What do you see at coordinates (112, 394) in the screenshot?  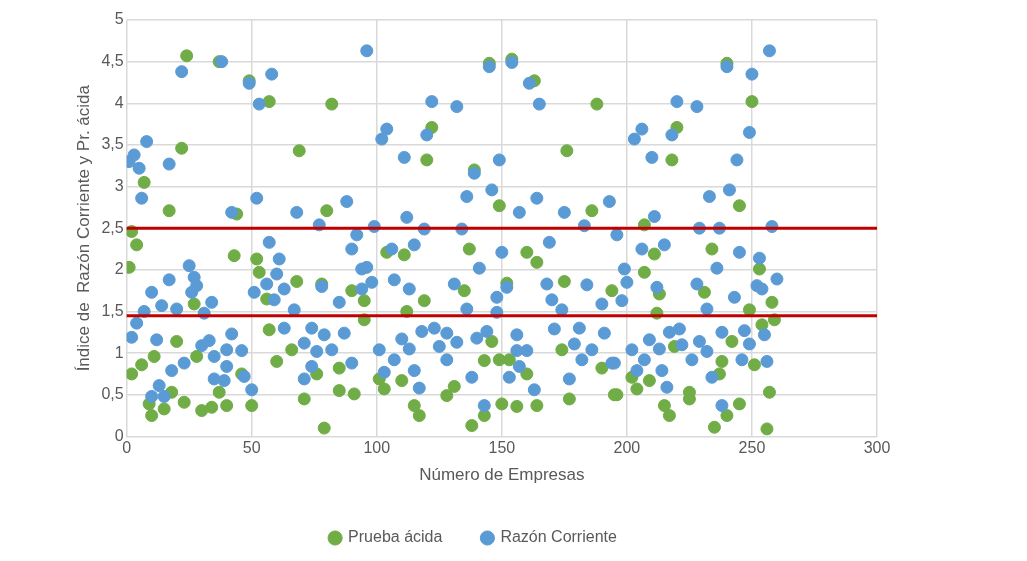 I see `y-tick-label: 0,5` at bounding box center [112, 394].